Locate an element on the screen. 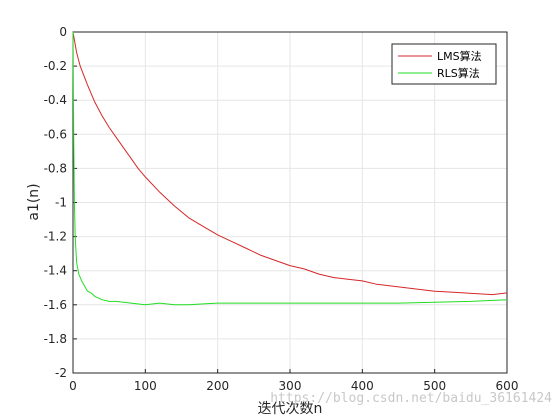  x-tick-labels: 0 100 200 300 400 500 600 is located at coordinates (293, 386).